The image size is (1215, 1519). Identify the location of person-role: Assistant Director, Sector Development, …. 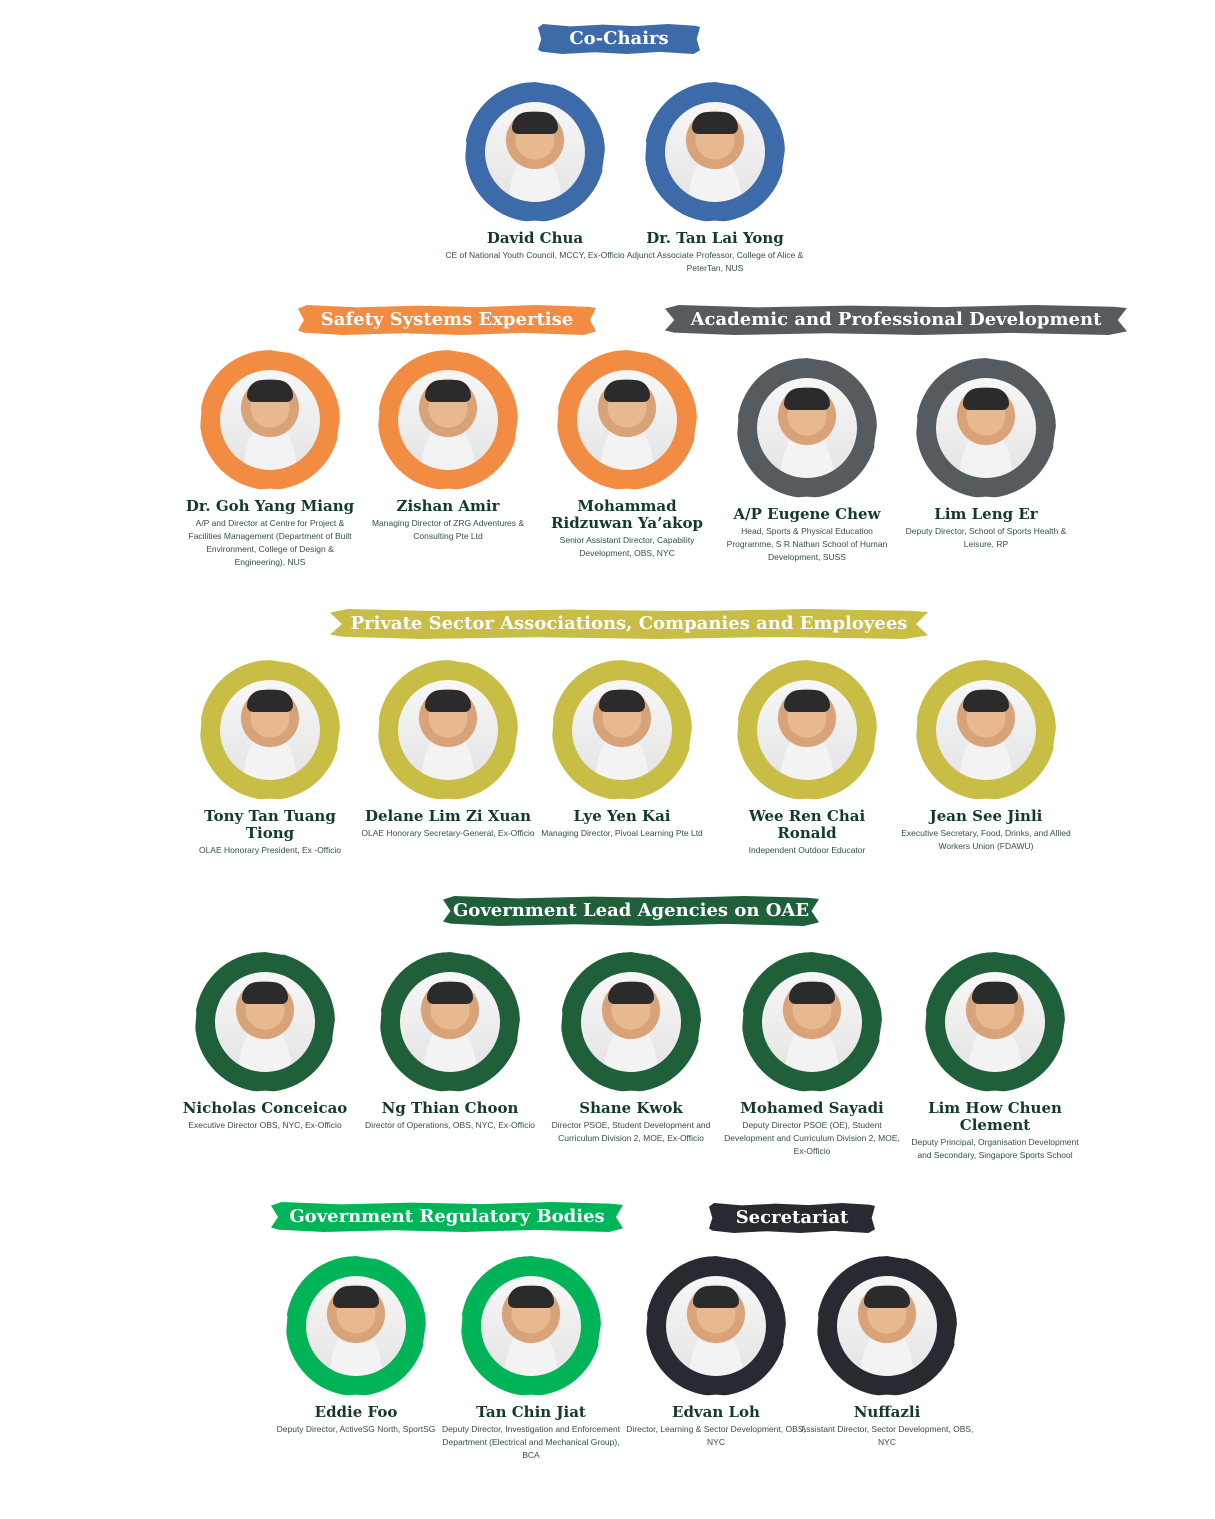
(887, 1435).